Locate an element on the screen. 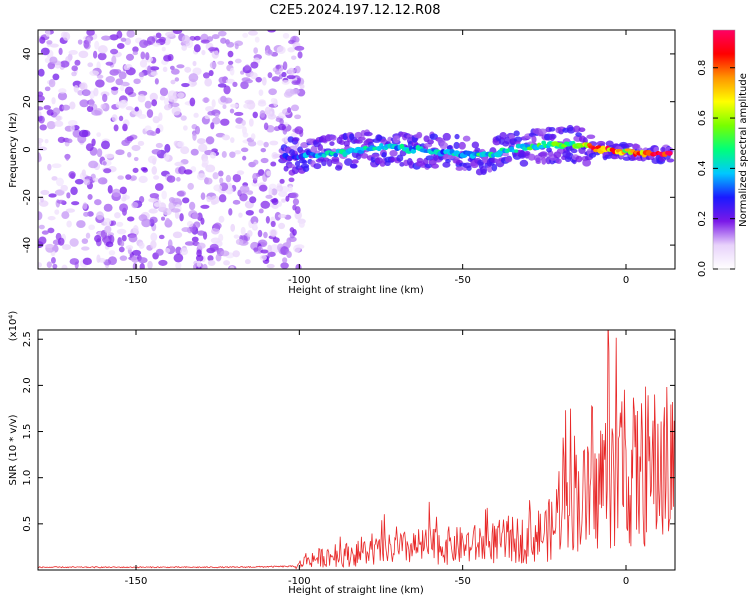  colorbar-tick-label: 0.0 is located at coordinates (702, 269).